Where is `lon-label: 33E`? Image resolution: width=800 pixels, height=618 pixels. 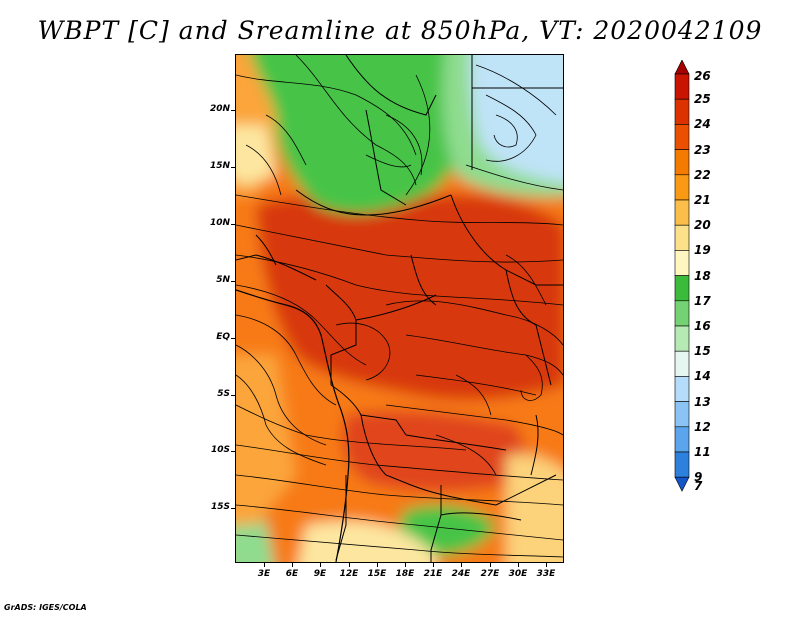 lon-label: 33E is located at coordinates (546, 574).